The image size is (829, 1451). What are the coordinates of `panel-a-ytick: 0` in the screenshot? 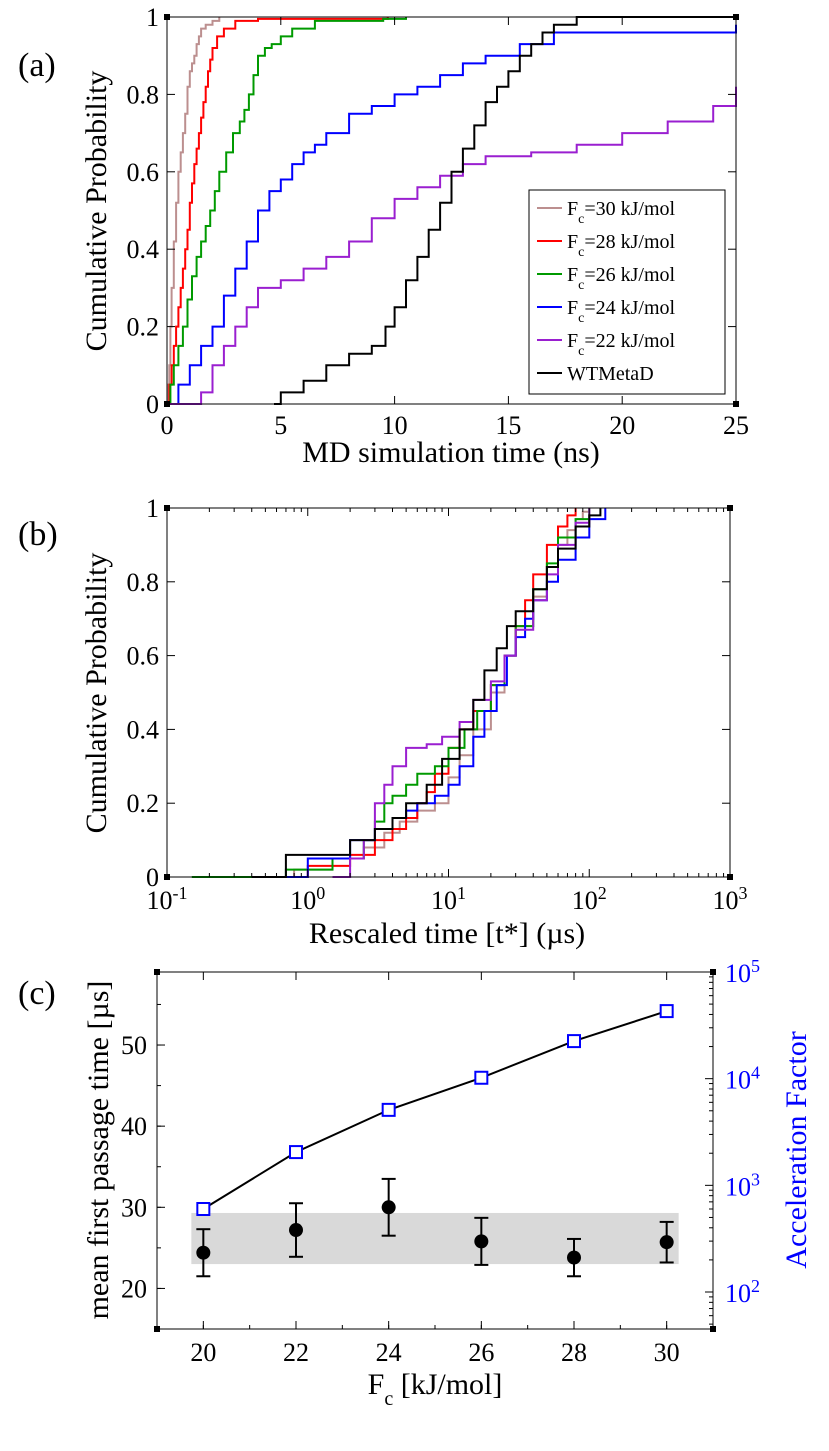 It's located at (152, 404).